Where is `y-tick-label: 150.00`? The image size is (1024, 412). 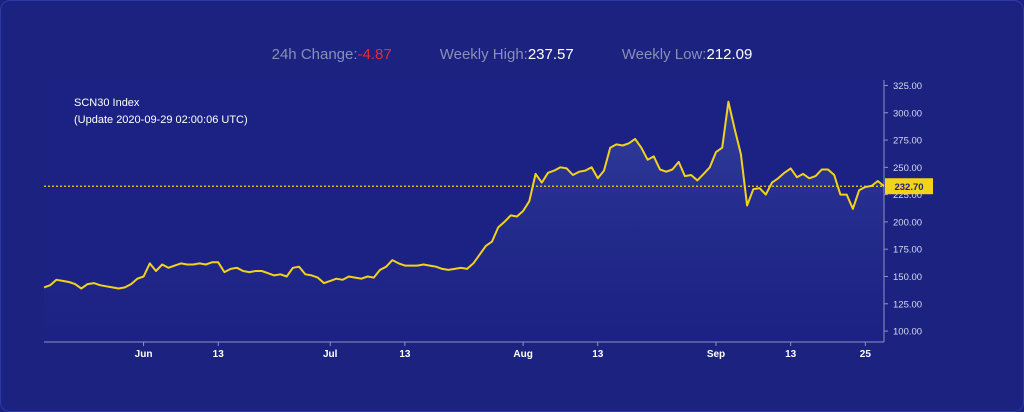
y-tick-label: 150.00 is located at coordinates (907, 277).